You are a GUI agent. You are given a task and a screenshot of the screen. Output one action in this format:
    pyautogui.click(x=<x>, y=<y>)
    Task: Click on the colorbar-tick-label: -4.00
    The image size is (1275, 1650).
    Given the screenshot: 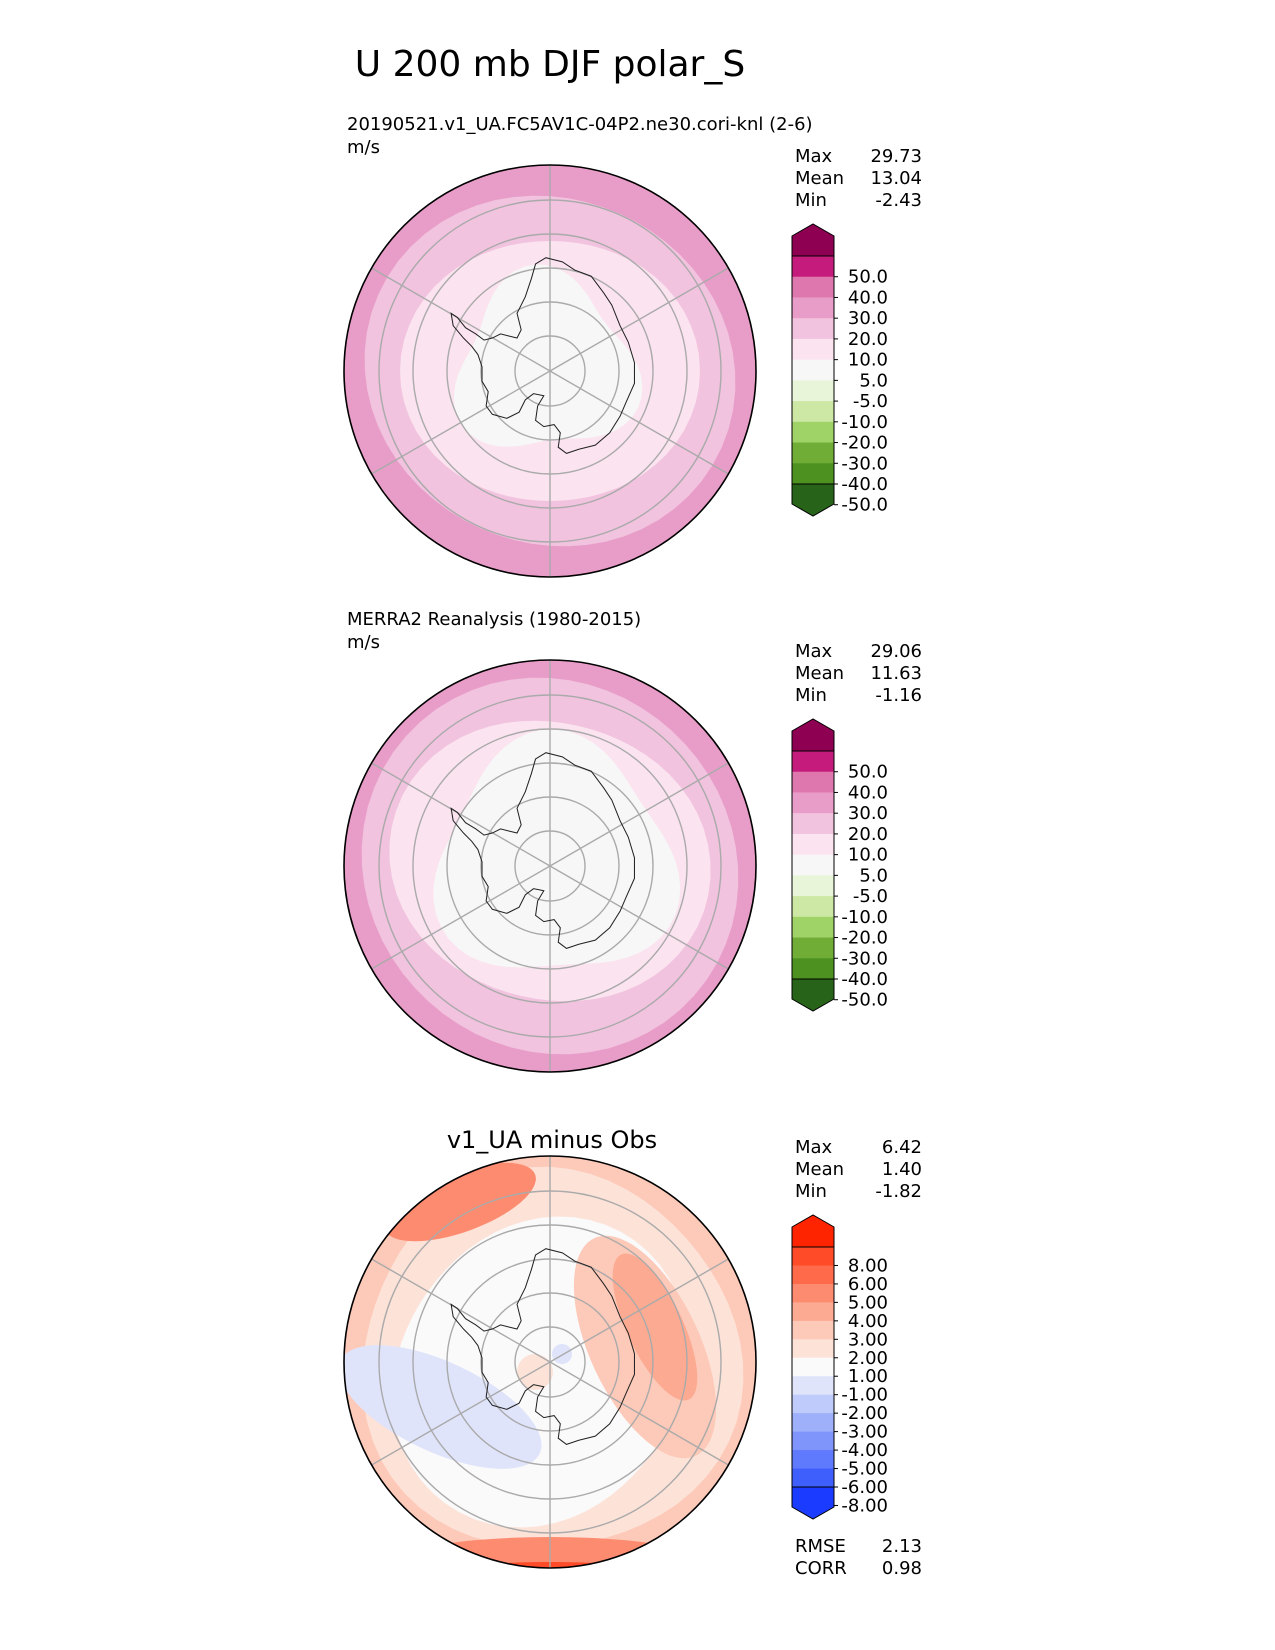 What is the action you would take?
    pyautogui.click(x=864, y=1450)
    